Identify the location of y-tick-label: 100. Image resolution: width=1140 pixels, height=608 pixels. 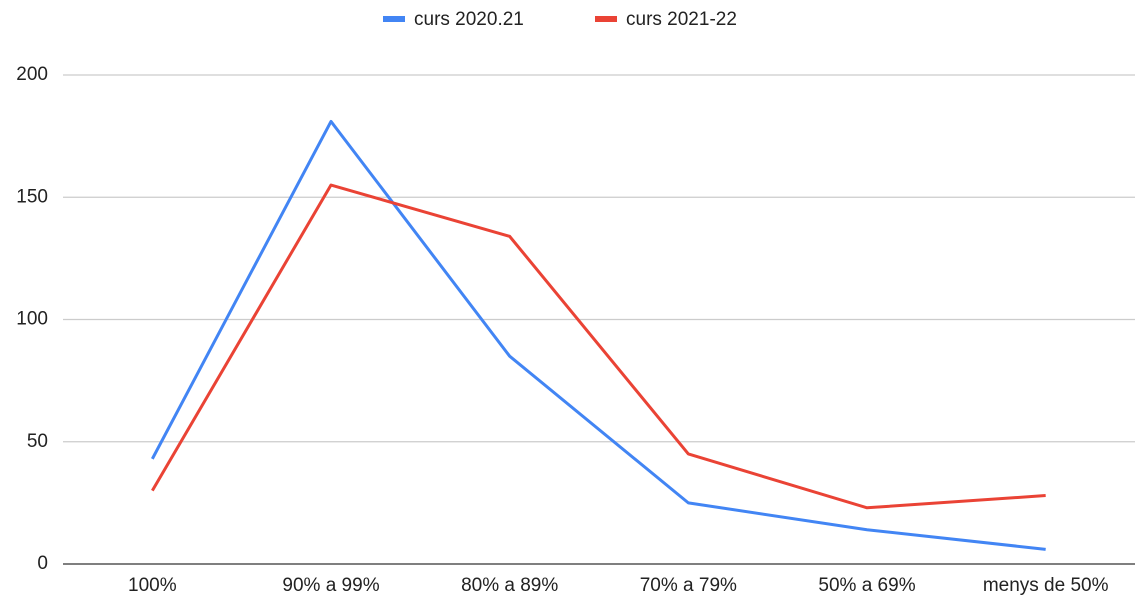
(32, 319).